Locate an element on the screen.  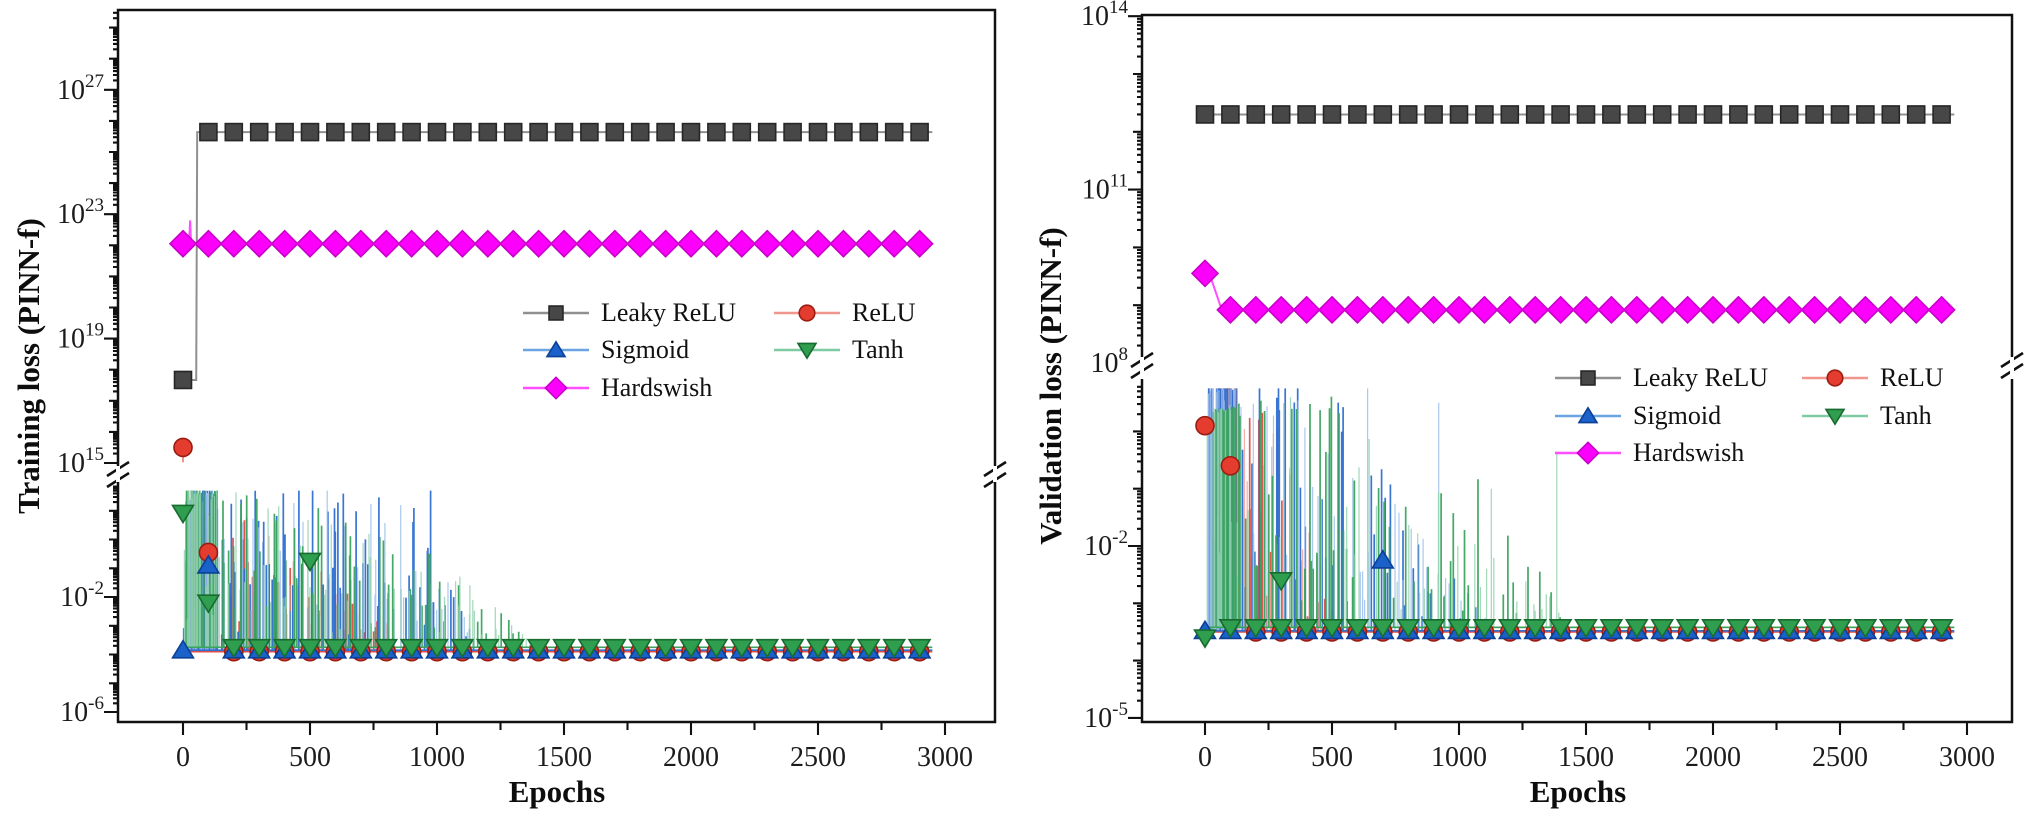
y-tick-label: 1015 is located at coordinates (80, 461).